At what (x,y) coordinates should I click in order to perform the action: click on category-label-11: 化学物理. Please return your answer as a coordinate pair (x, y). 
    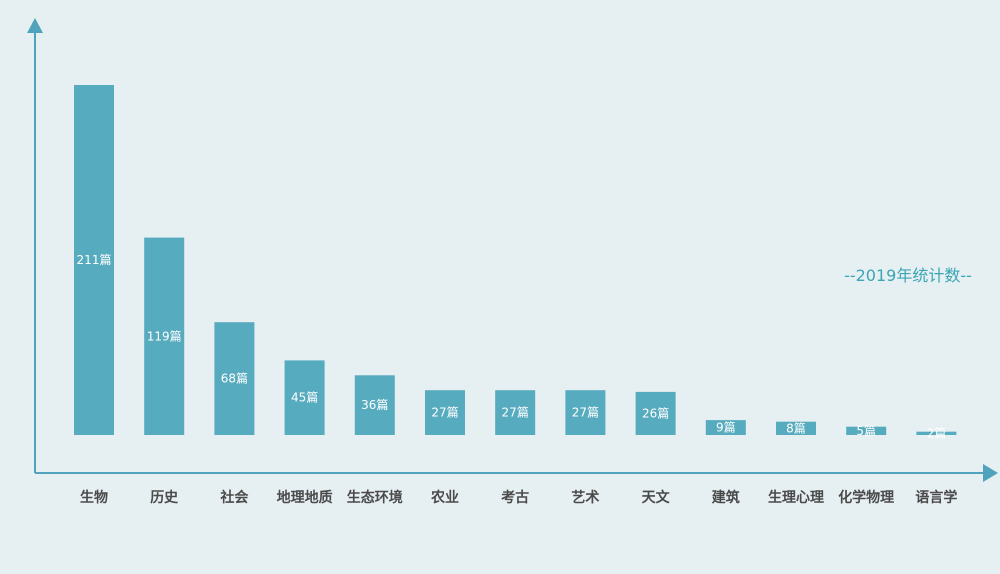
    Looking at the image, I should click on (866, 497).